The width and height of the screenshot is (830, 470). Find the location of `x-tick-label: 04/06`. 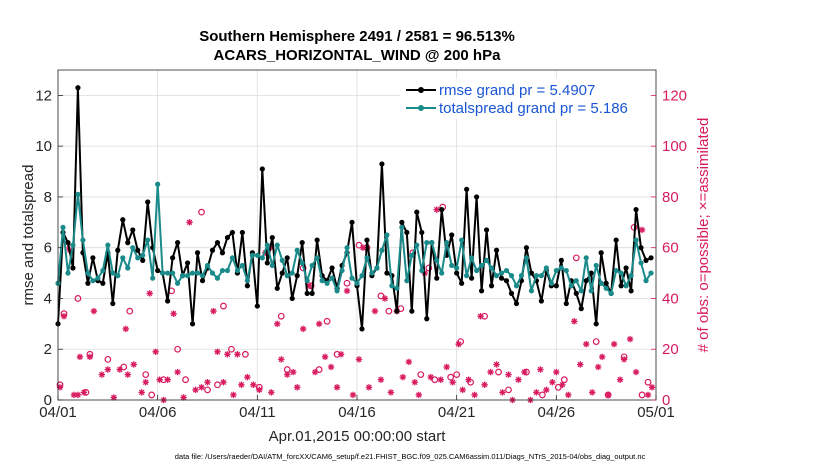

x-tick-label: 04/06 is located at coordinates (158, 412).